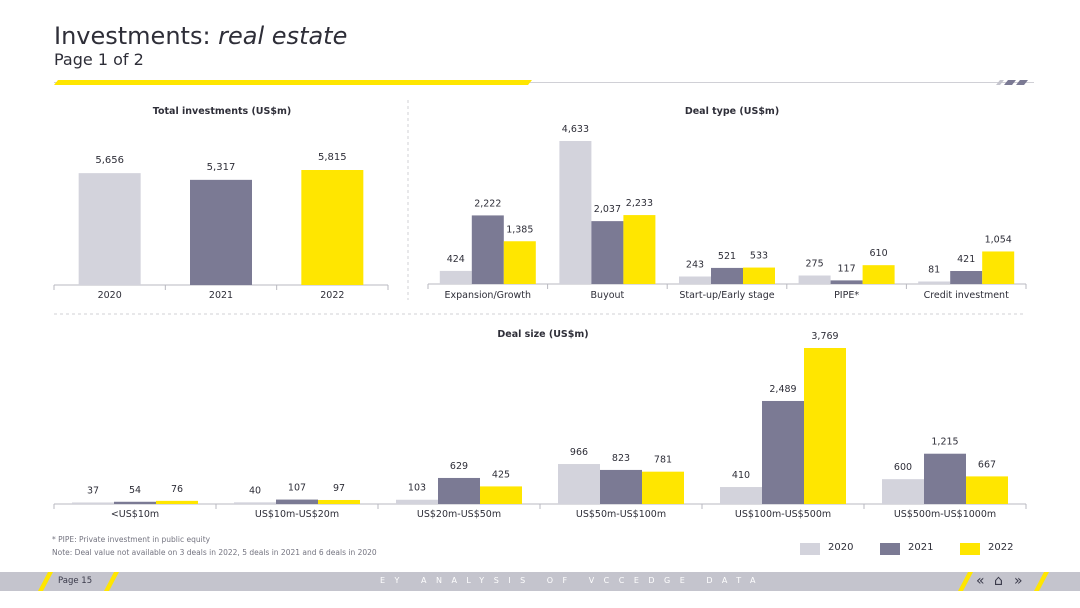 The height and width of the screenshot is (608, 1080). What do you see at coordinates (177, 489) in the screenshot?
I see `data-label-deal-size-us-10m-2022: 76` at bounding box center [177, 489].